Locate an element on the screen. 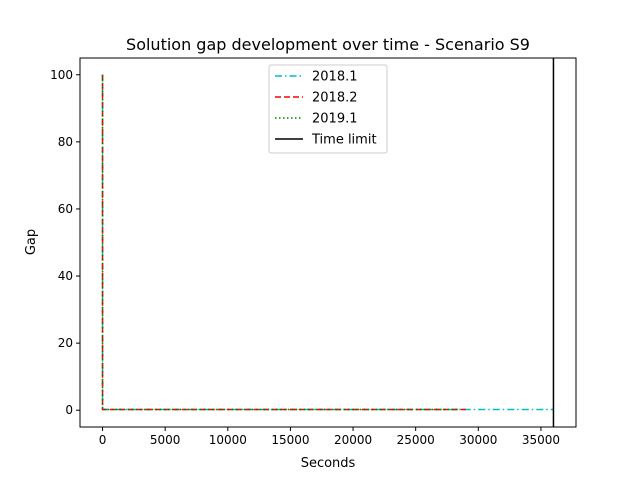 The image size is (640, 484). x-tick-label-7: 35000 is located at coordinates (541, 440).